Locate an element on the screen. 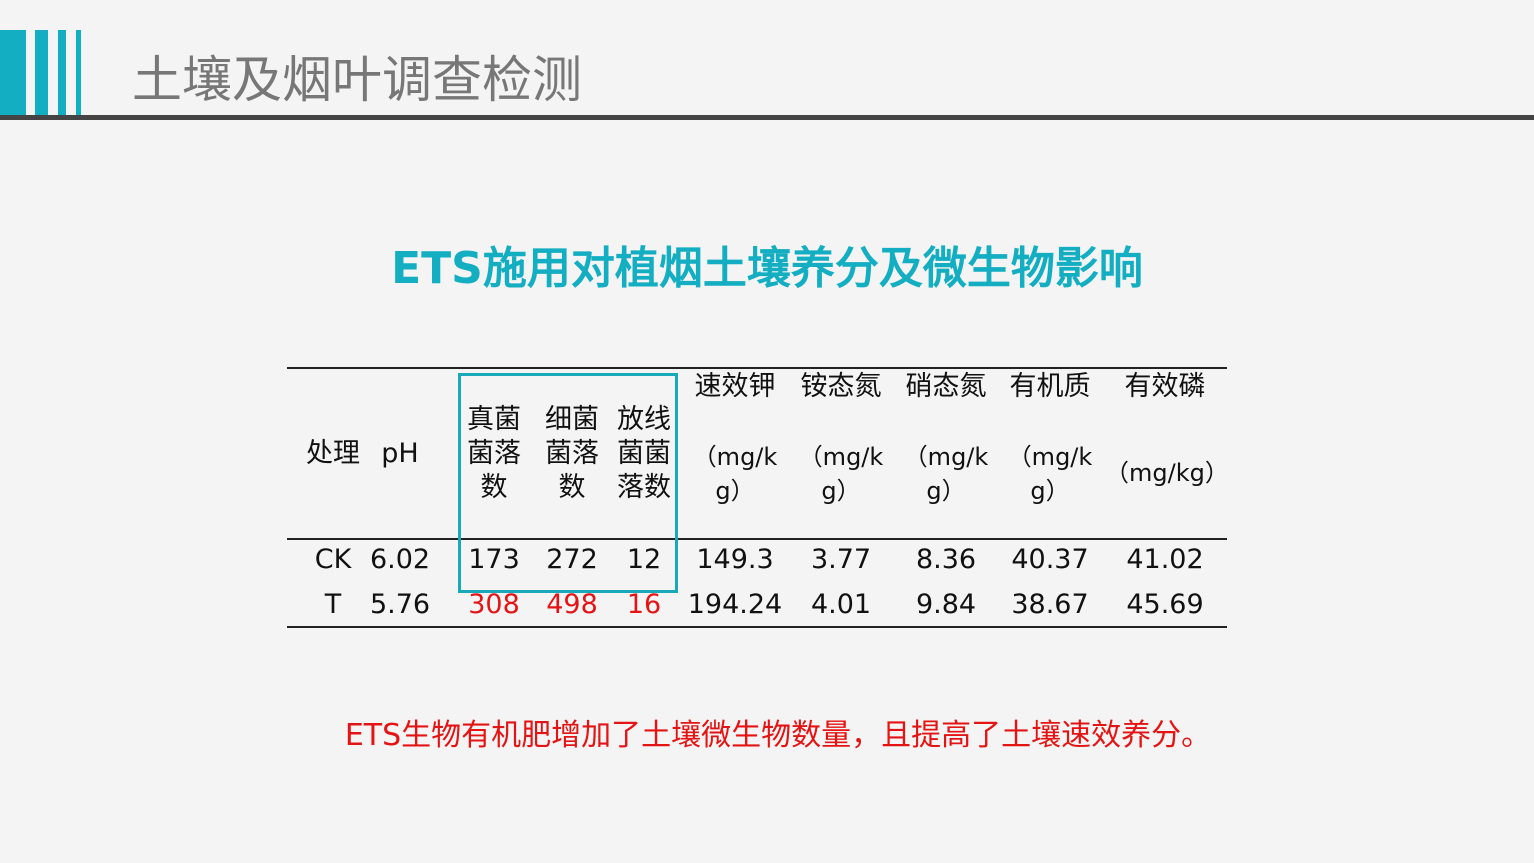 This screenshot has height=863, width=1534. column-header: 处理 is located at coordinates (333, 454).